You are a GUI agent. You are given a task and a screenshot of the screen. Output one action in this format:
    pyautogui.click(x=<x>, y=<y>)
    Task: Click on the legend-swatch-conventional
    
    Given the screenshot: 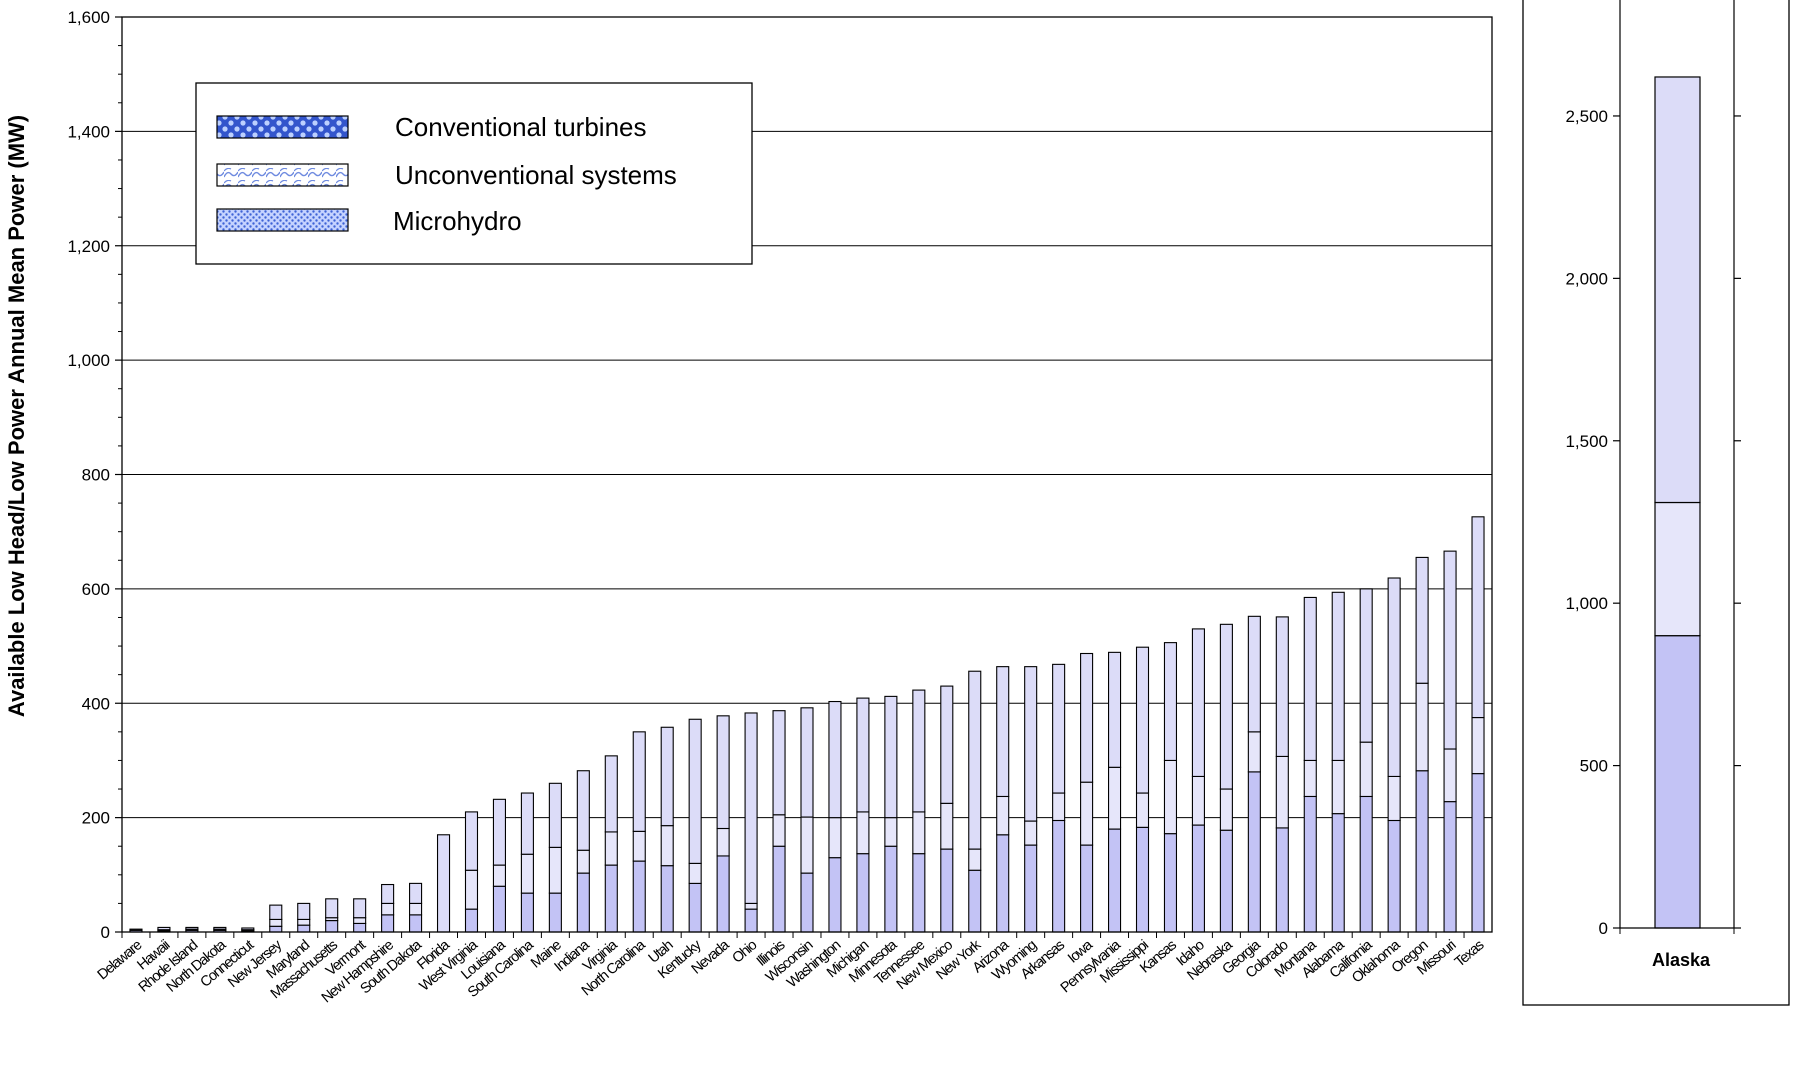 What is the action you would take?
    pyautogui.click(x=282, y=127)
    